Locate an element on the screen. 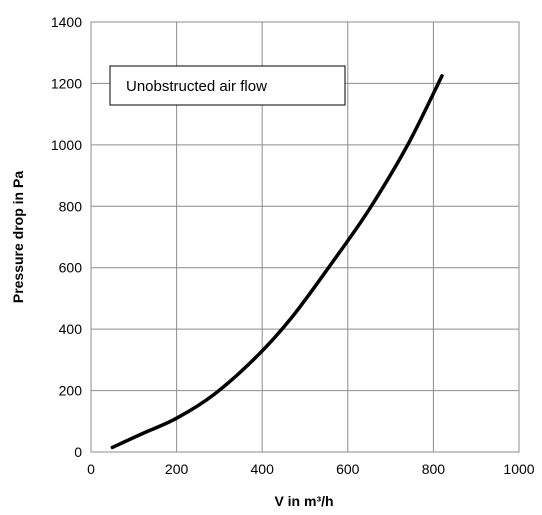 The image size is (542, 515). x-tick-label-3: 600 is located at coordinates (348, 469).